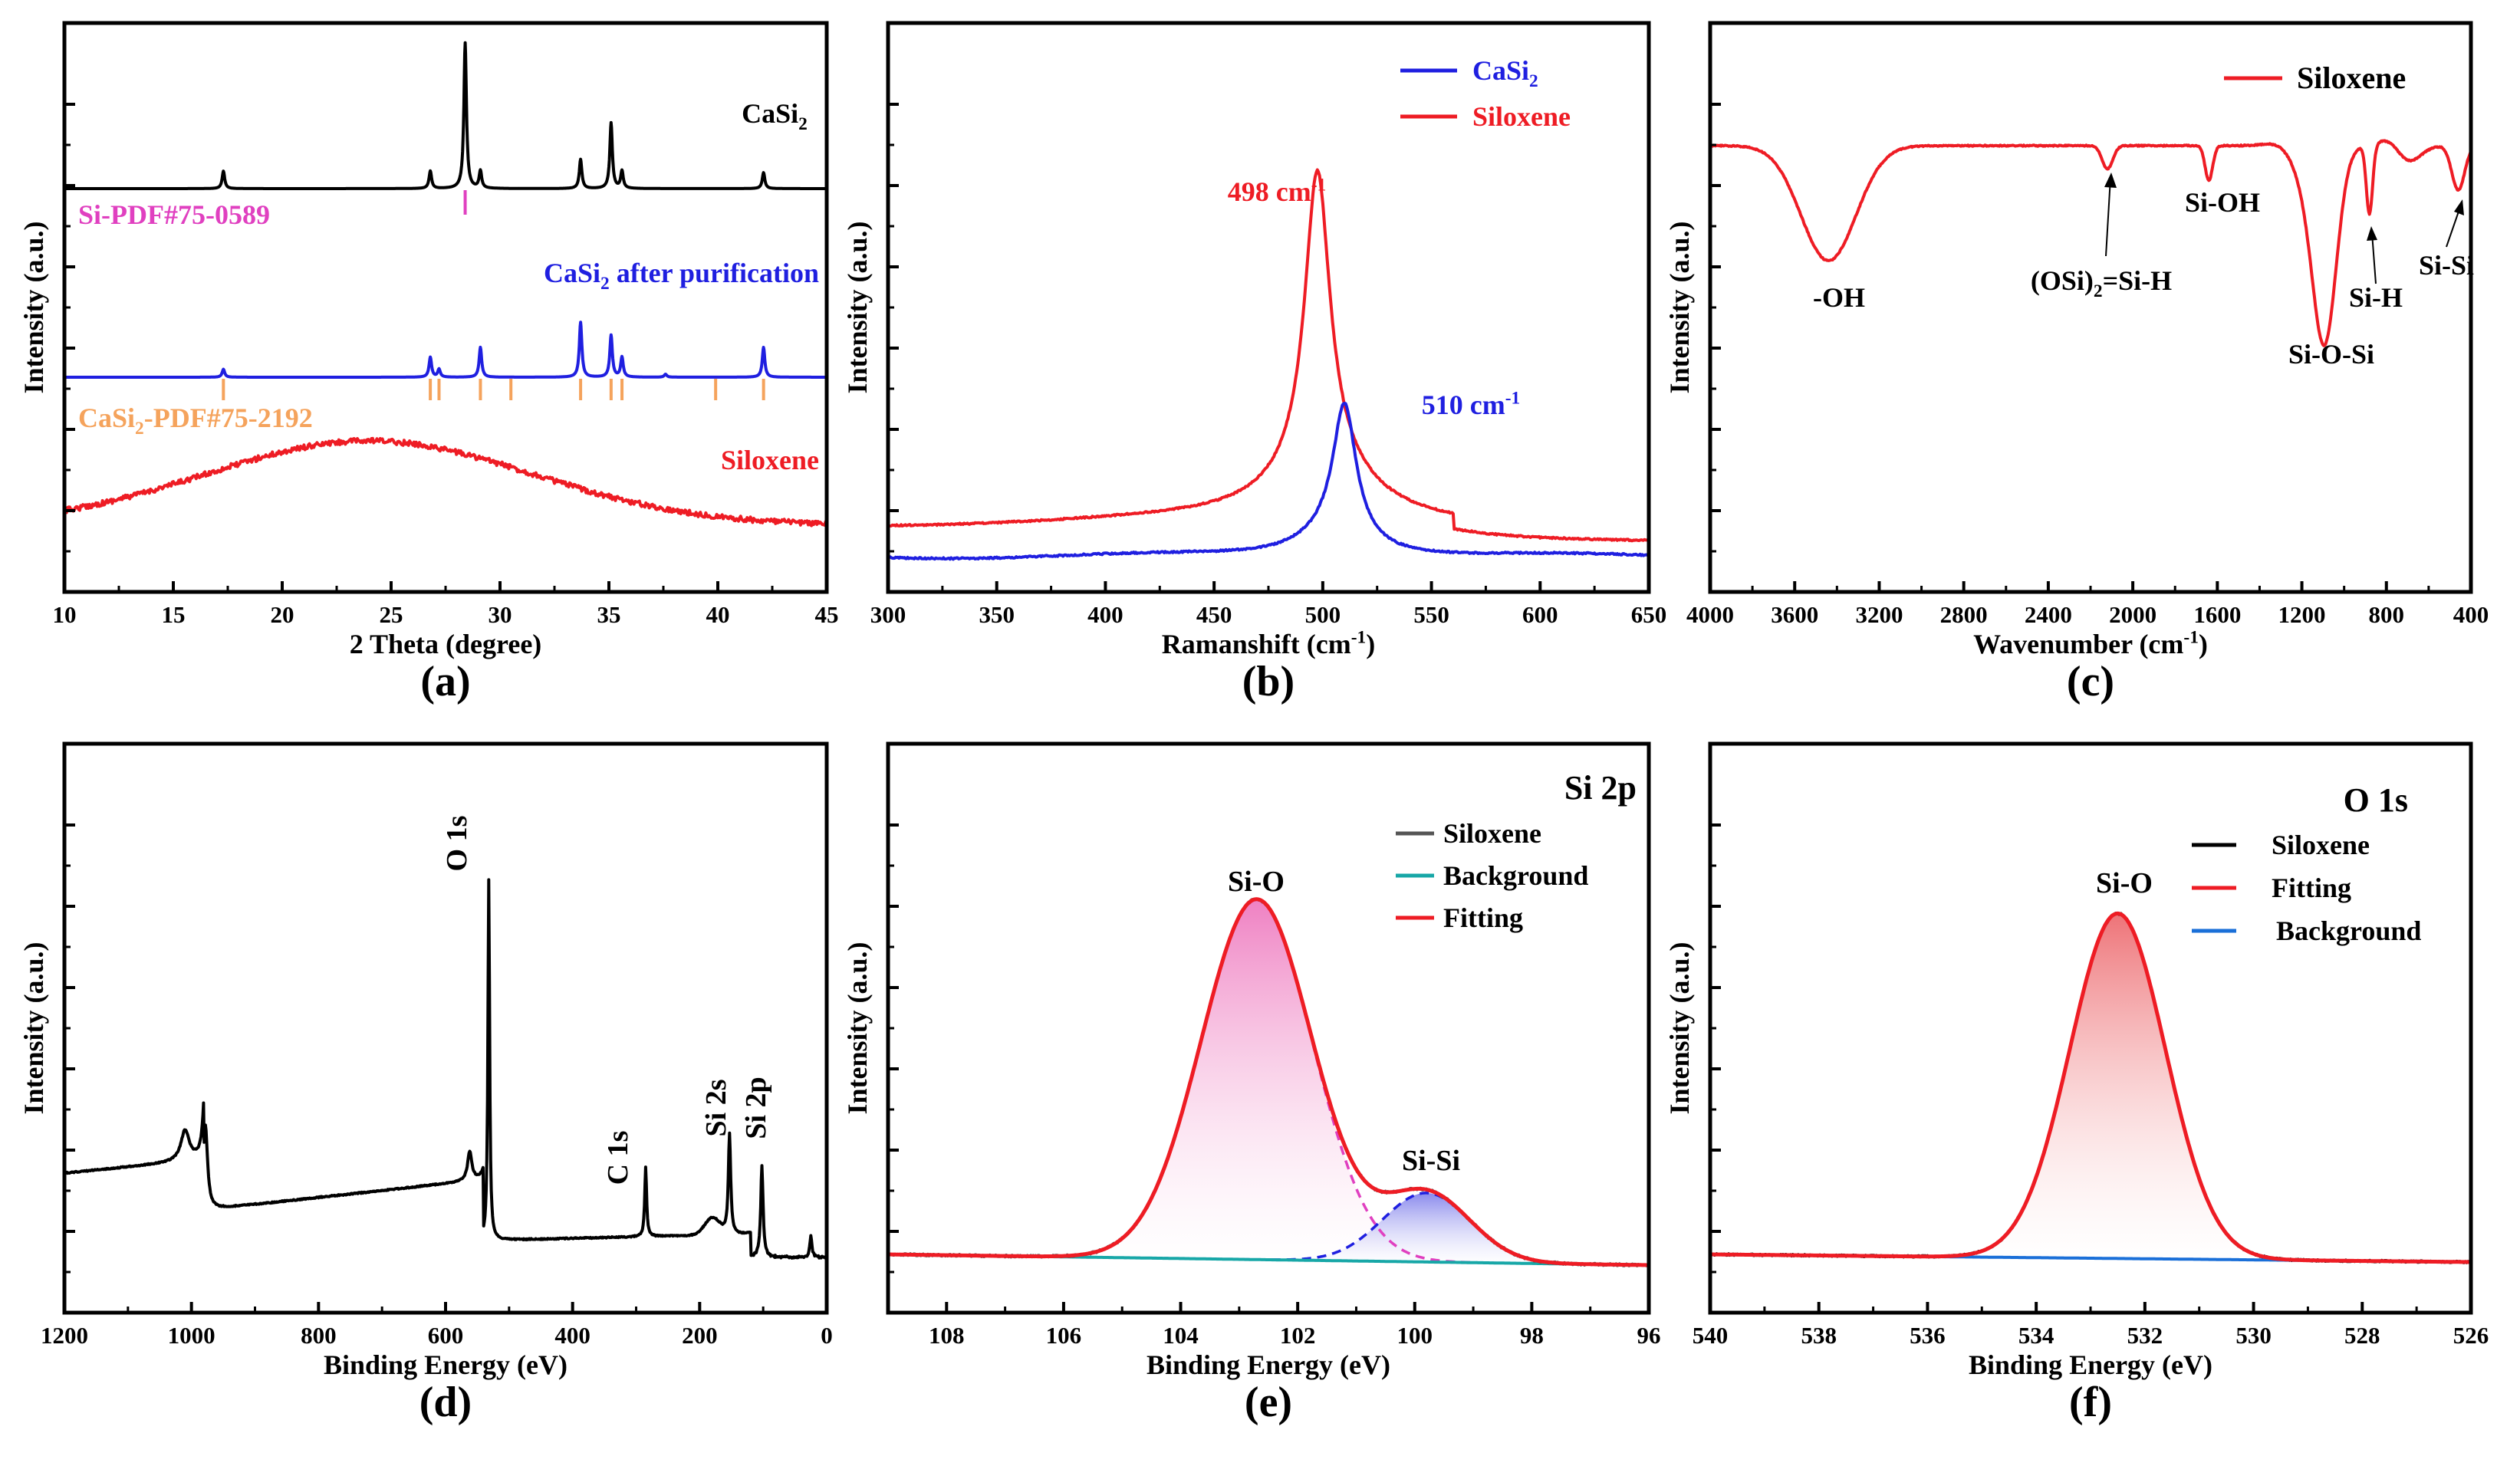 The image size is (2520, 1466). What do you see at coordinates (2362, 1335) in the screenshot?
I see `x-tick-label-f: 528` at bounding box center [2362, 1335].